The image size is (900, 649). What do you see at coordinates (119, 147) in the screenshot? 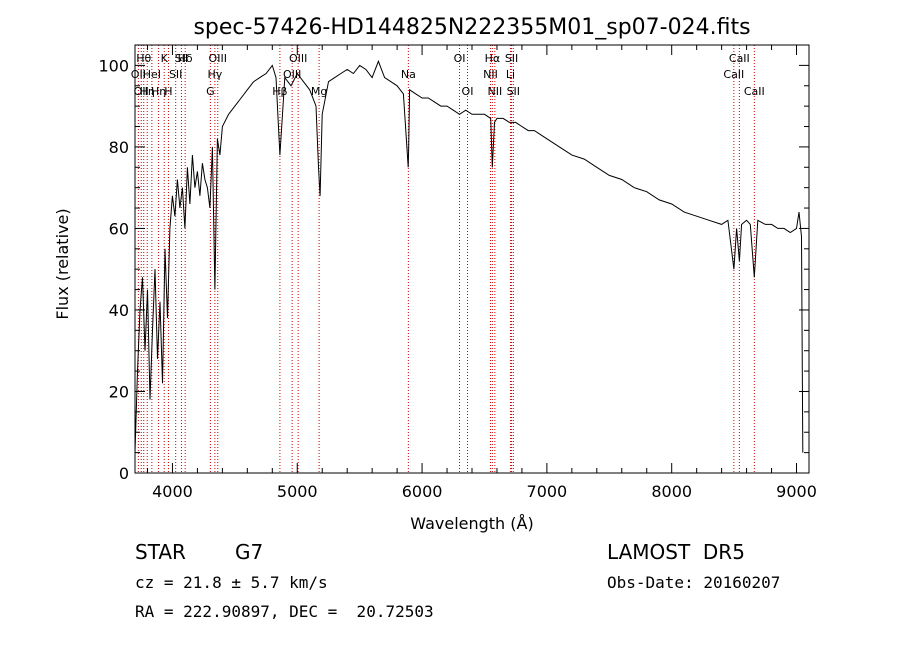
I see `y-tick-label: 80` at bounding box center [119, 147].